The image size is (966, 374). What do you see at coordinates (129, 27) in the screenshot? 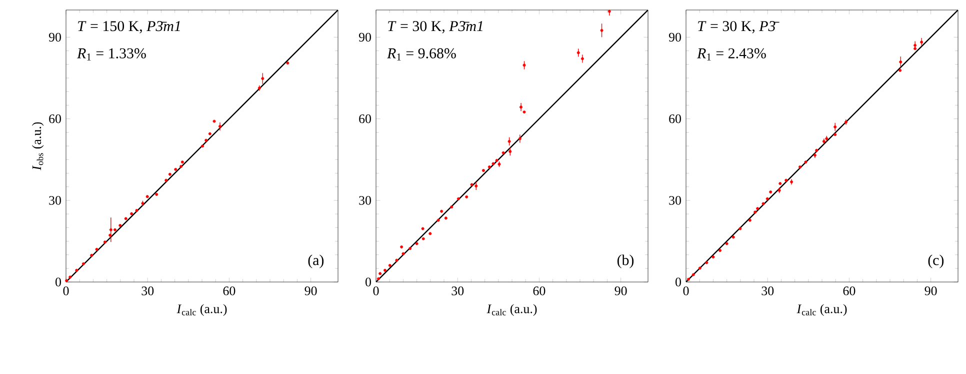
I see `annotation: T = 150 K, P3̄m1` at bounding box center [129, 27].